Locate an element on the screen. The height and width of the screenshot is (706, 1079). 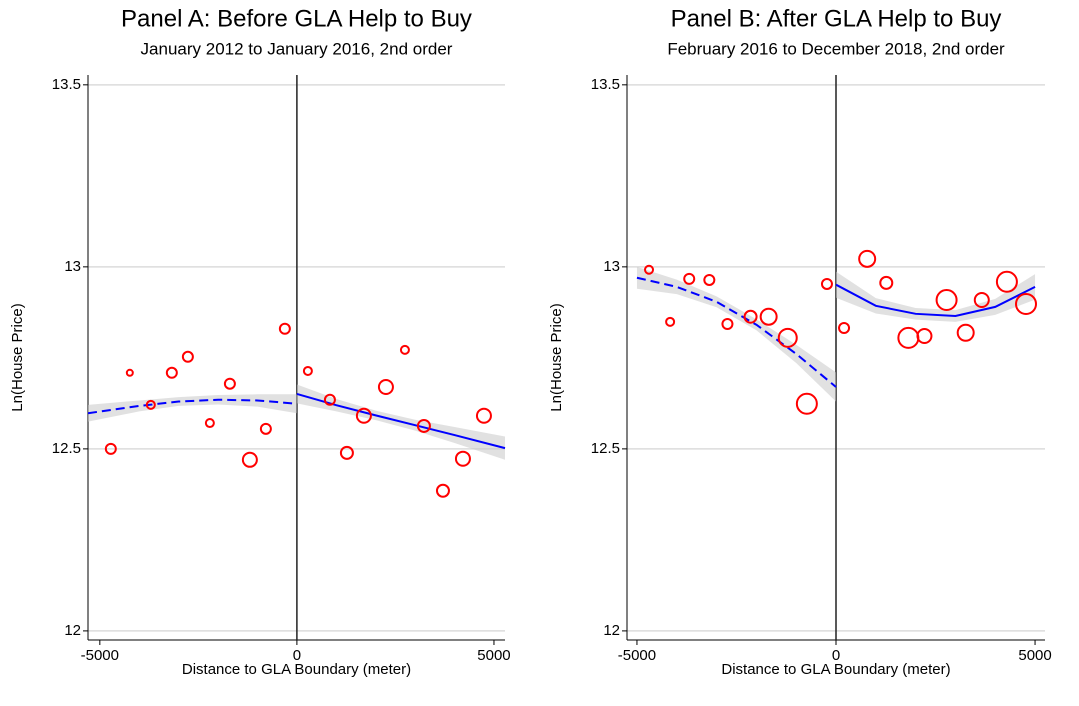
chart-title: Panel B: After GLA Help to Buy is located at coordinates (836, 18).